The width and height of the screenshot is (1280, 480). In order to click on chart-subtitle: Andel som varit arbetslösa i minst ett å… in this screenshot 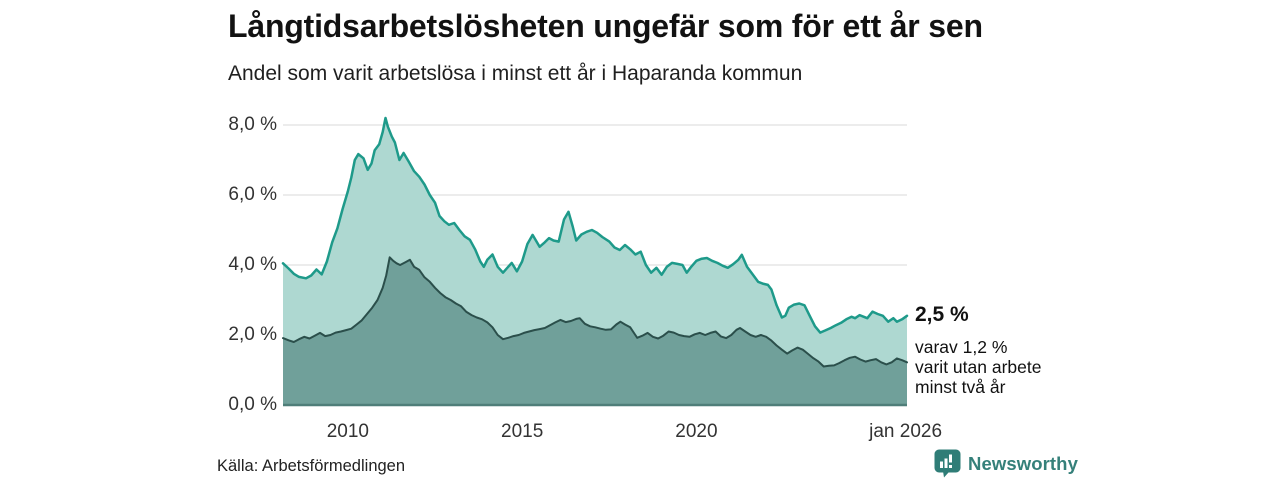, I will do `click(515, 73)`.